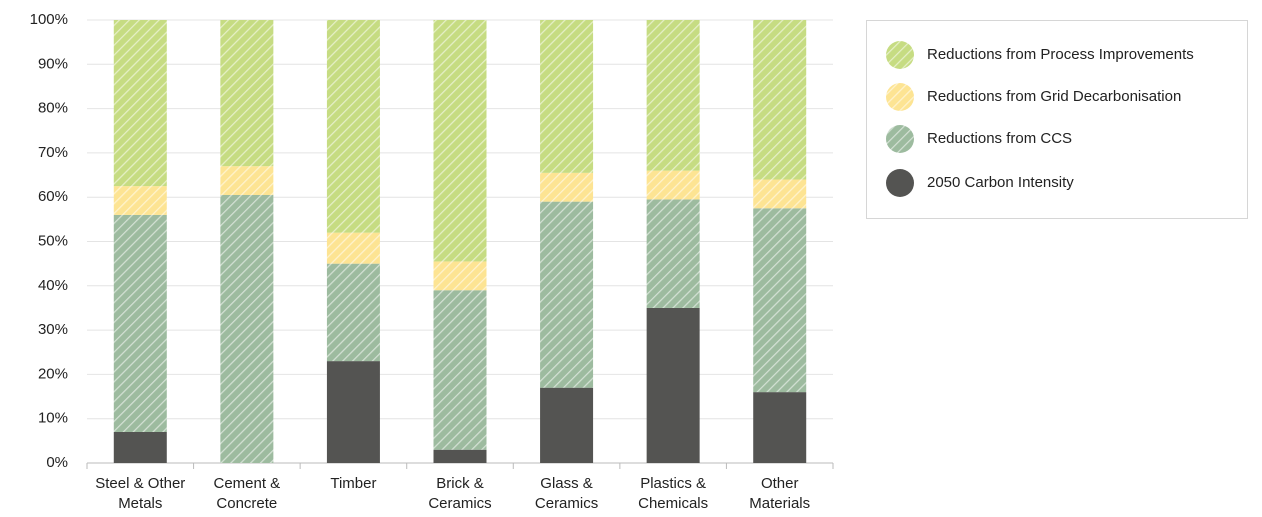  Describe the element at coordinates (53, 373) in the screenshot. I see `y-tick-label: 20%` at that location.